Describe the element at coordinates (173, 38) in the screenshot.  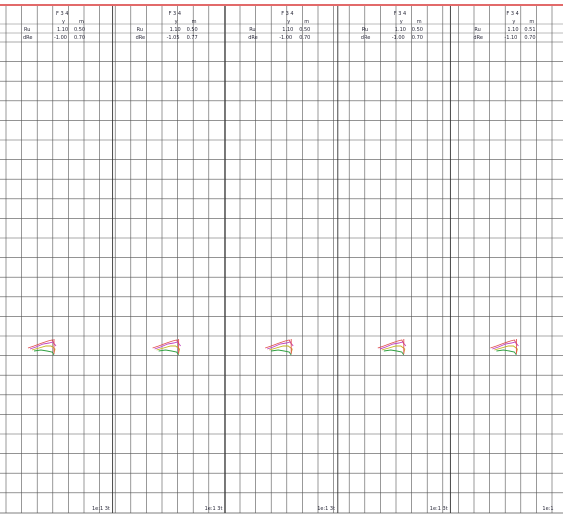
I see `row2-y-value: -1.05` at that location.